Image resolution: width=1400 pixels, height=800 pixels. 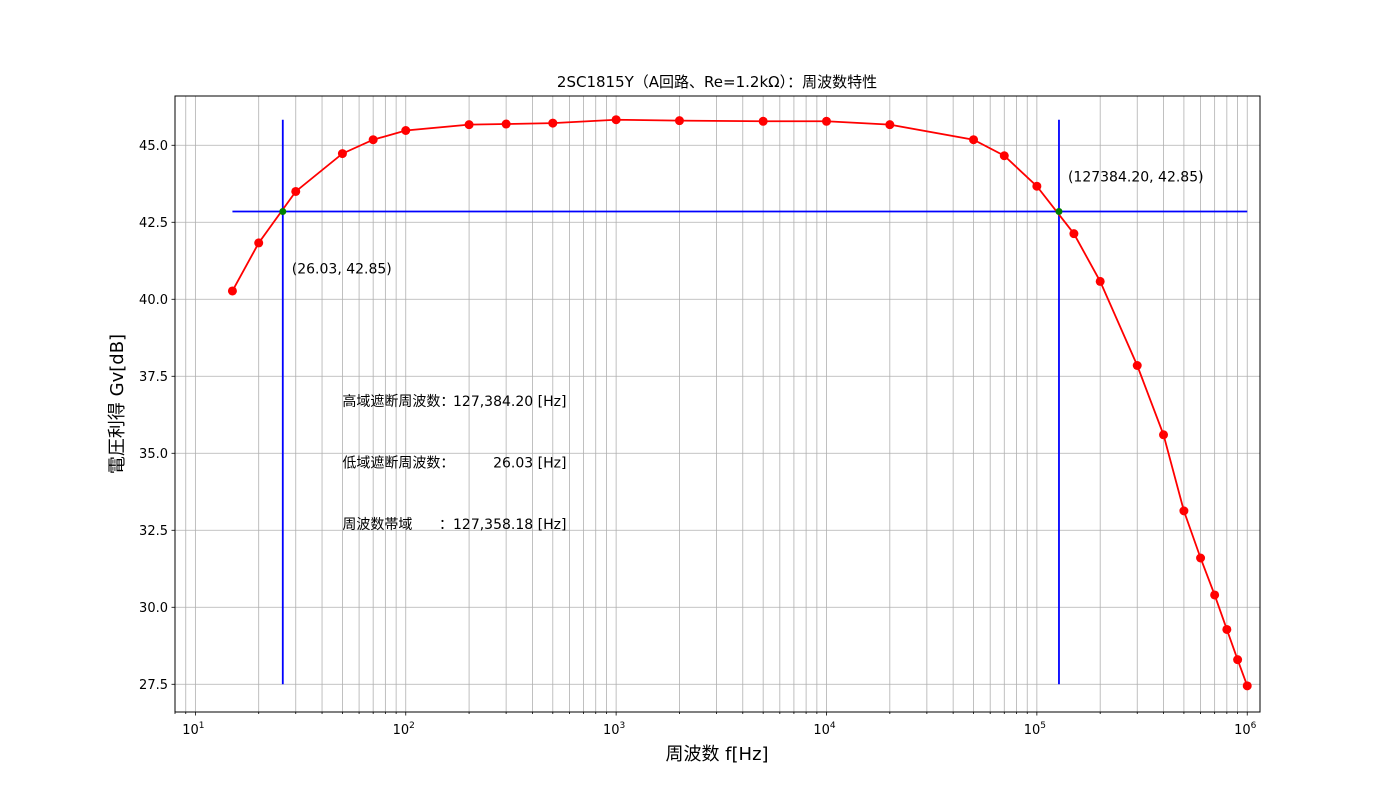 What do you see at coordinates (202, 726) in the screenshot?
I see `x-tick-exponent: 1` at bounding box center [202, 726].